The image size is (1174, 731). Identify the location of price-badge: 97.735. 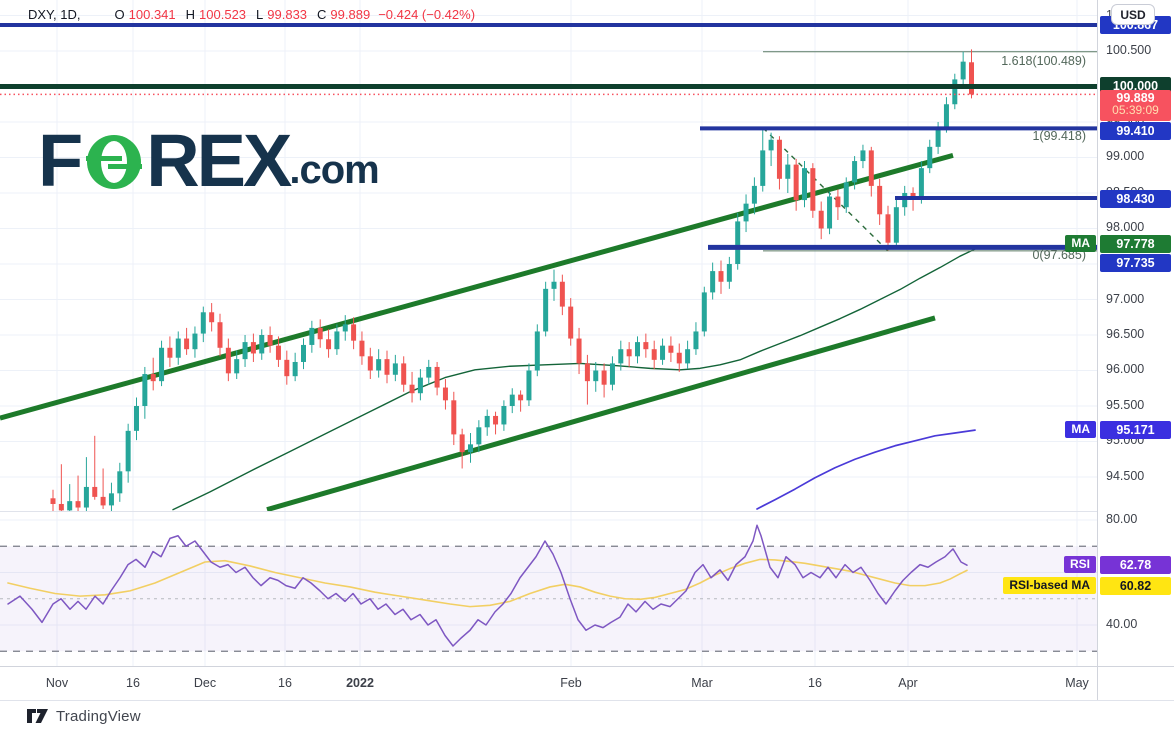
(1135, 263).